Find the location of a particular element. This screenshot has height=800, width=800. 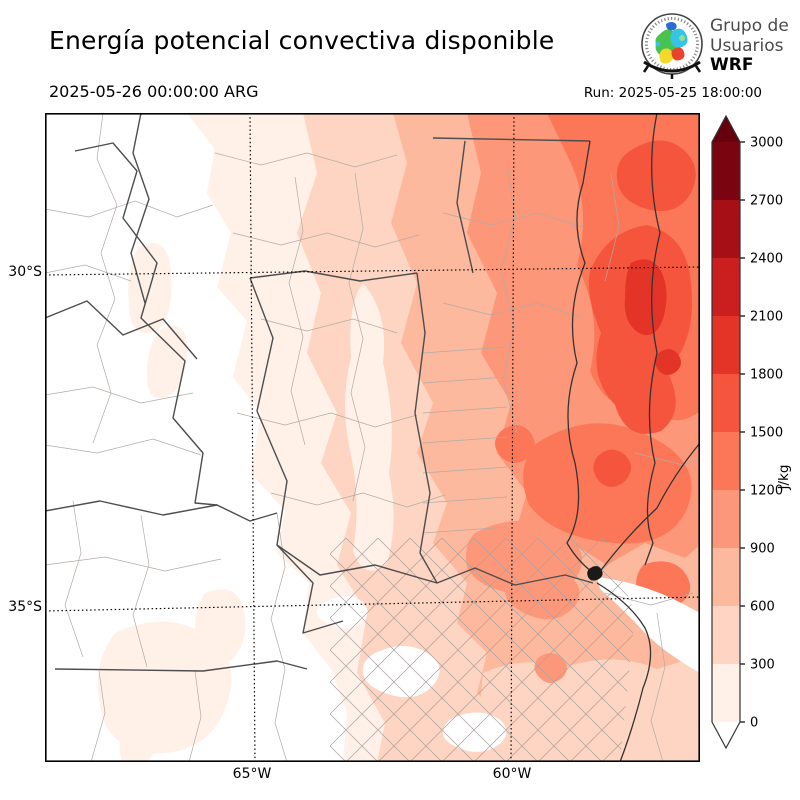

santa-fe-grid is located at coordinates (465, 440).